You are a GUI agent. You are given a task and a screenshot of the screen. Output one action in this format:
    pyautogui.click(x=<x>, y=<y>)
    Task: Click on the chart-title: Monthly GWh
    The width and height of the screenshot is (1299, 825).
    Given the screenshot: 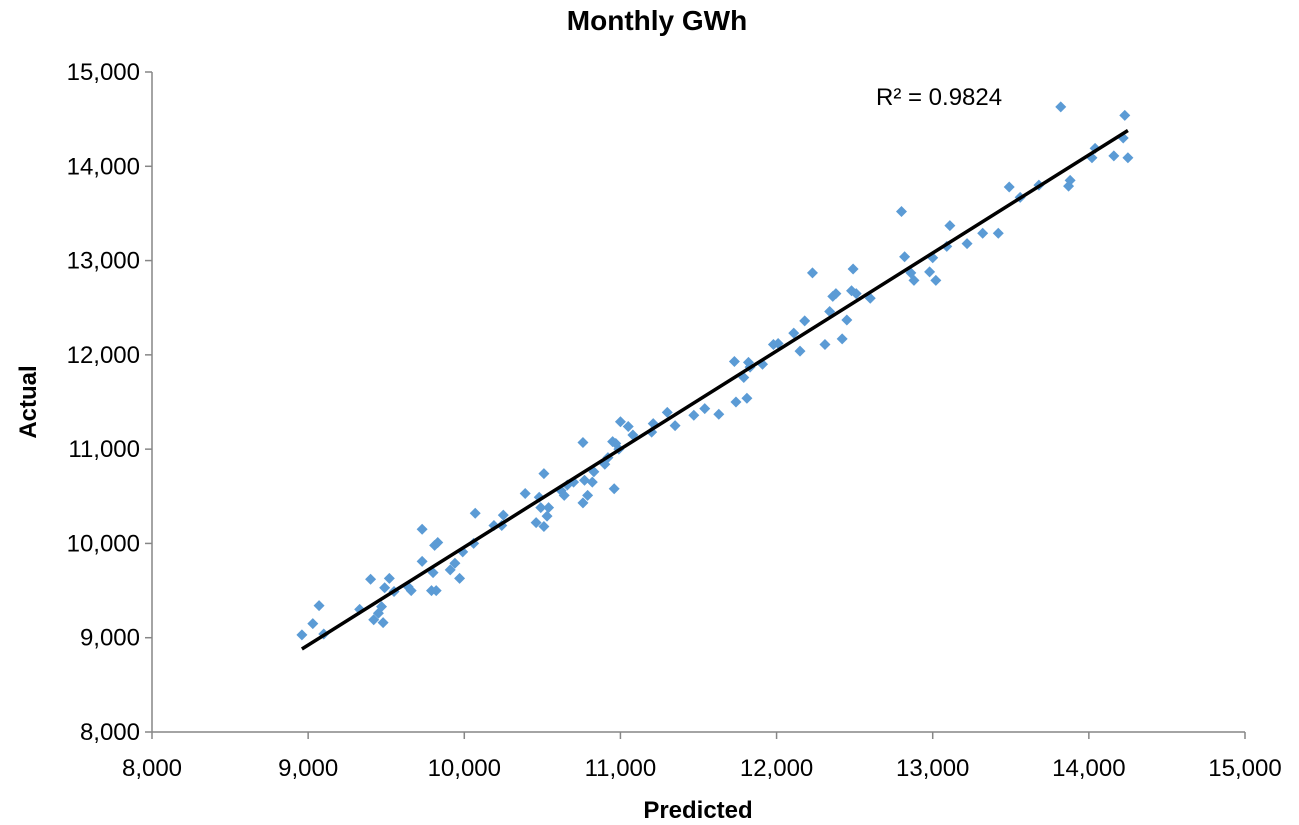 What is the action you would take?
    pyautogui.click(x=657, y=20)
    